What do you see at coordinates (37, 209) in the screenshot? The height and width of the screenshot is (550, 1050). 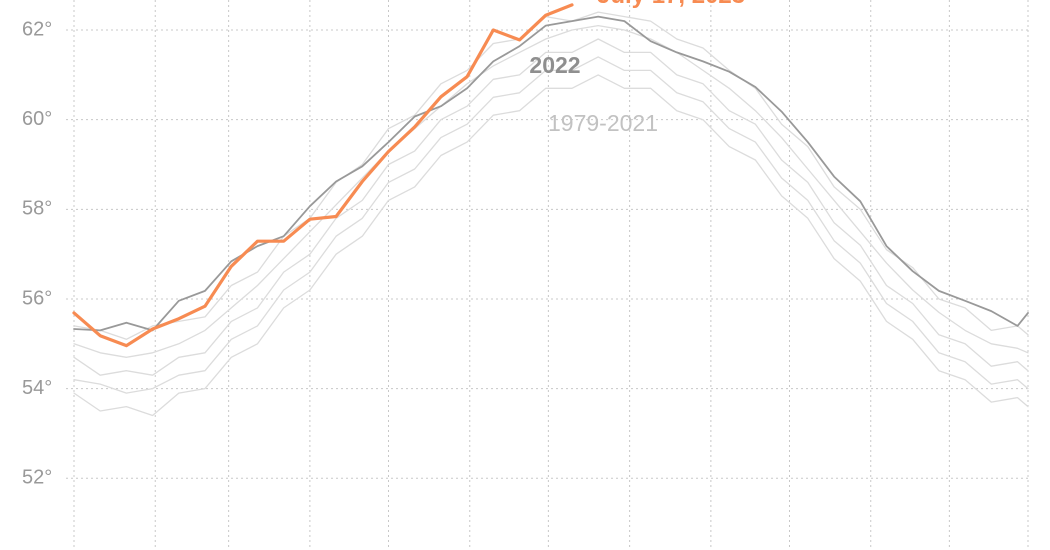 I see `y-tick-label: 58°` at bounding box center [37, 209].